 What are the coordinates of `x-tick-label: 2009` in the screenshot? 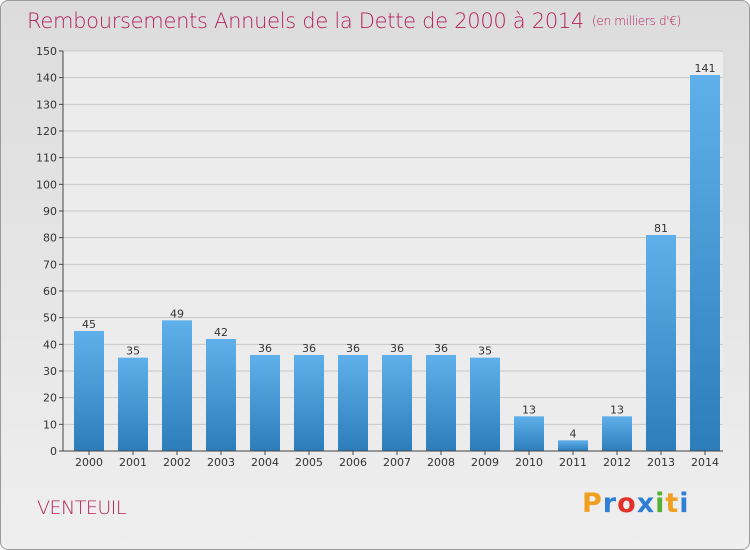 It's located at (485, 462).